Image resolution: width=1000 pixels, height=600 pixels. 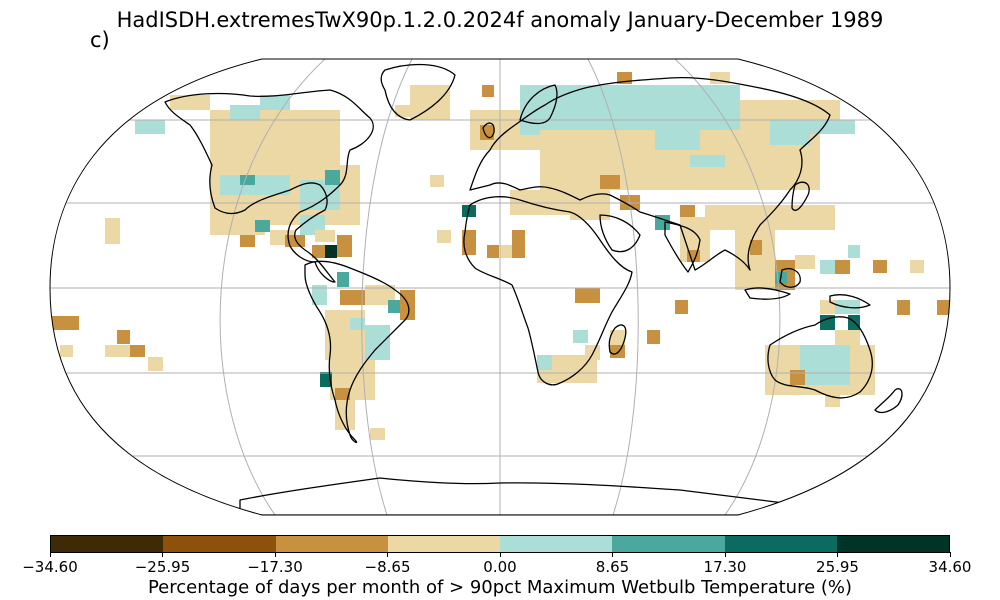 I want to click on borneo-coast, so click(x=790, y=278).